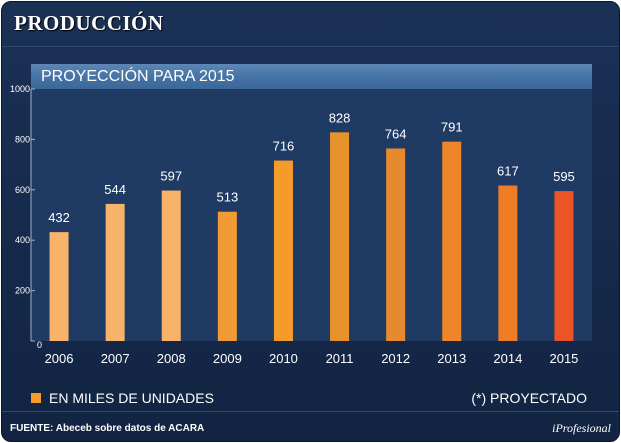 The height and width of the screenshot is (443, 621). I want to click on bar-2007, so click(115, 272).